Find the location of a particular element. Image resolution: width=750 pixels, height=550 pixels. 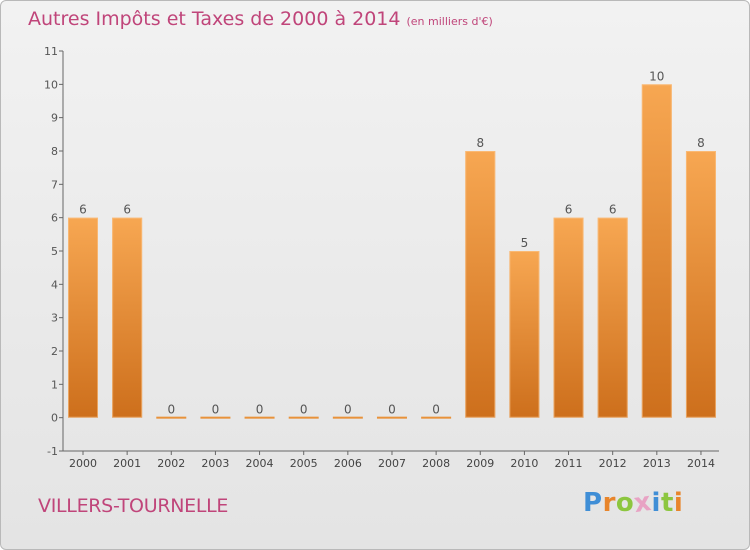

y-tick-label: 10 is located at coordinates (51, 84).